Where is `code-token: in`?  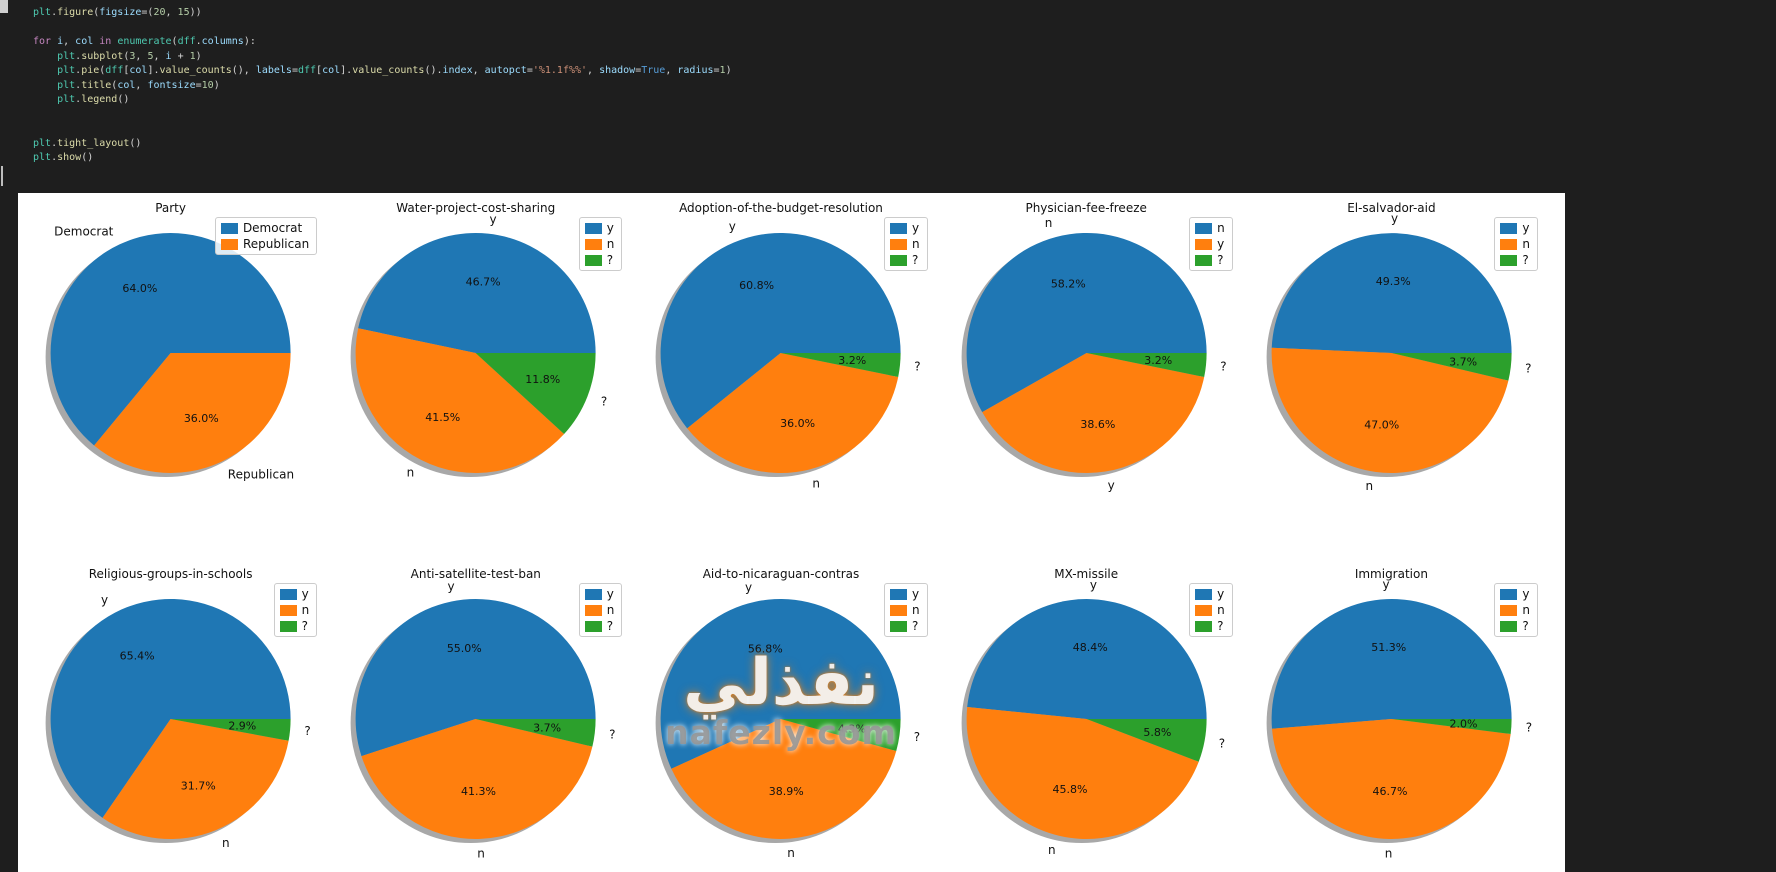
code-token: in is located at coordinates (105, 41).